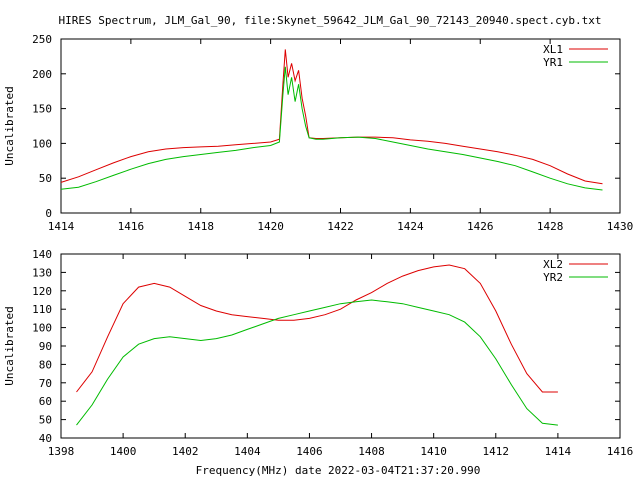  What do you see at coordinates (42, 74) in the screenshot?
I see `y-tick-label: 200` at bounding box center [42, 74].